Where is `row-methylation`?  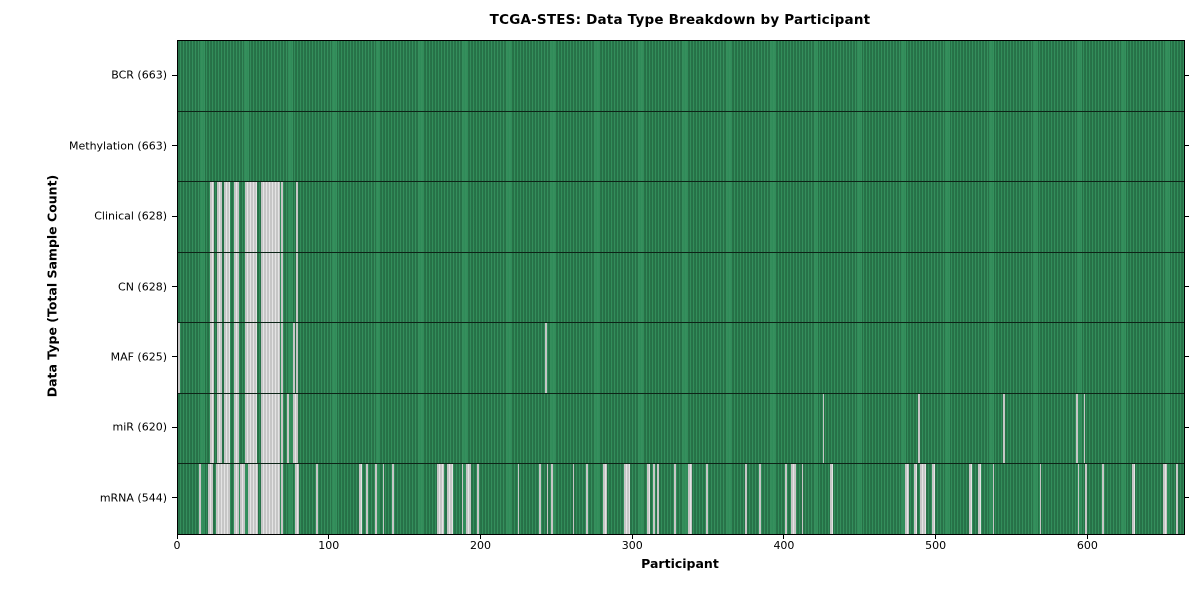 row-methylation is located at coordinates (681, 147).